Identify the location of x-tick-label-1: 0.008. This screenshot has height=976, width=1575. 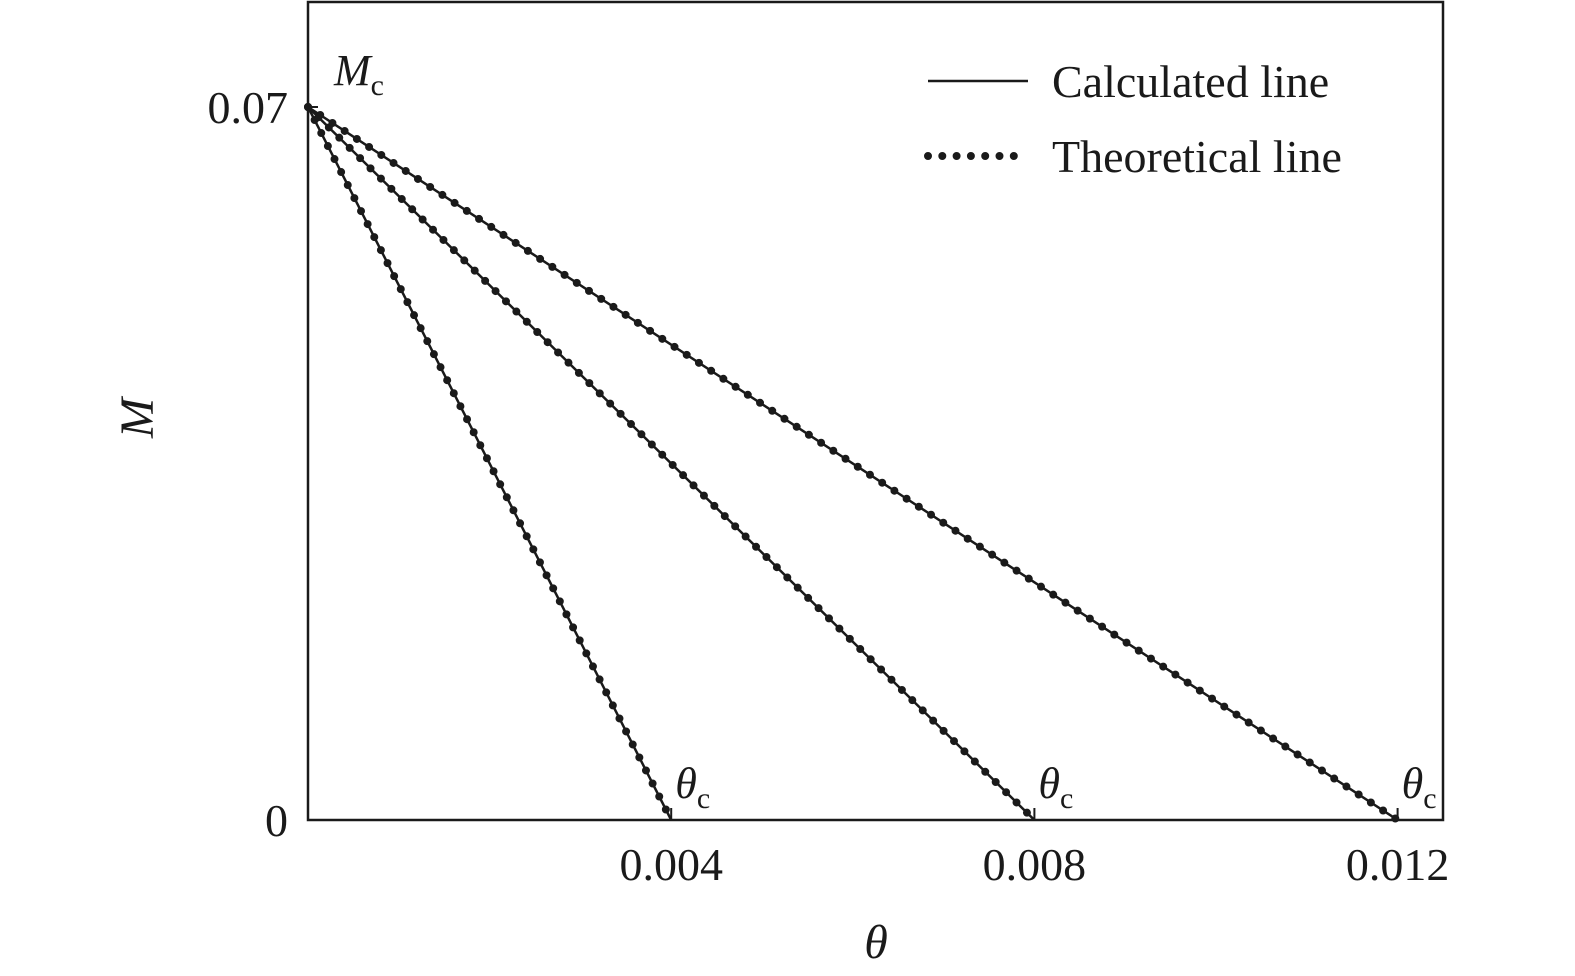
(1035, 864).